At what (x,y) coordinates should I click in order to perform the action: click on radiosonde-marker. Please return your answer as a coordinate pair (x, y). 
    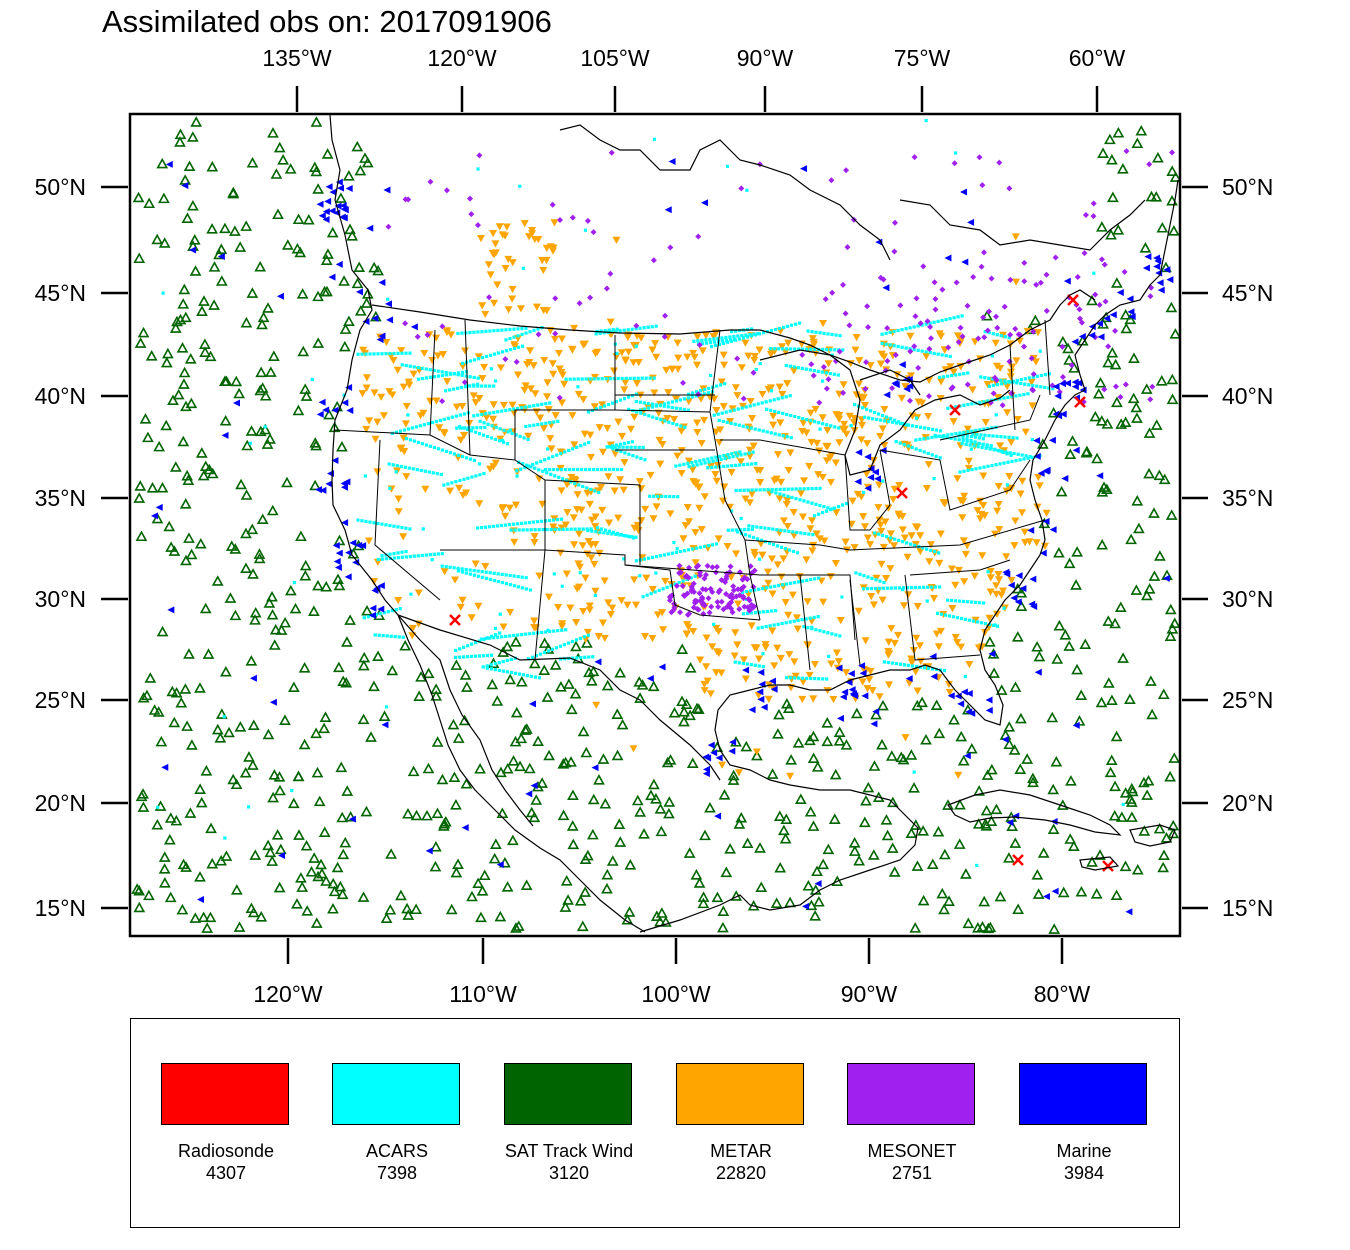
    Looking at the image, I should click on (1080, 402).